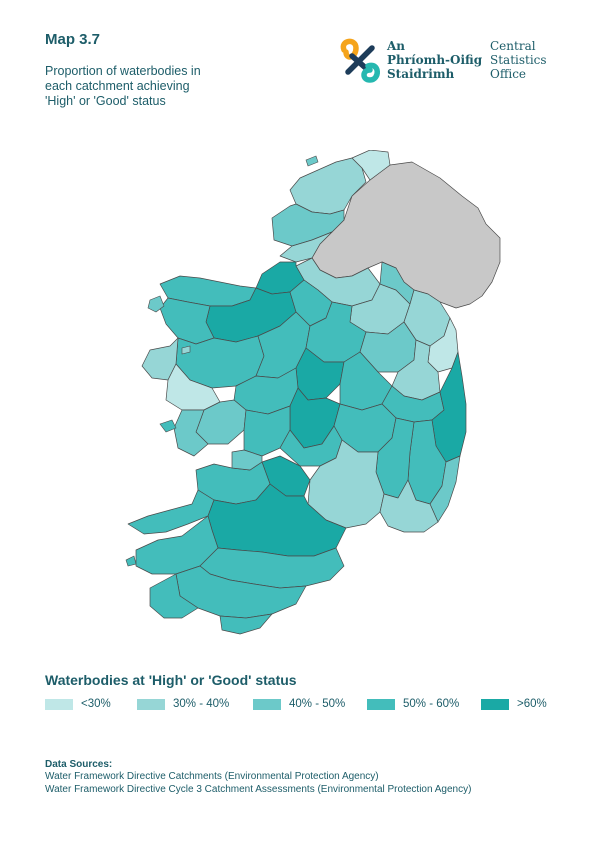 The width and height of the screenshot is (595, 842). Describe the element at coordinates (171, 680) in the screenshot. I see `legend-title: Waterbodies at 'High' or 'Good' status` at that location.